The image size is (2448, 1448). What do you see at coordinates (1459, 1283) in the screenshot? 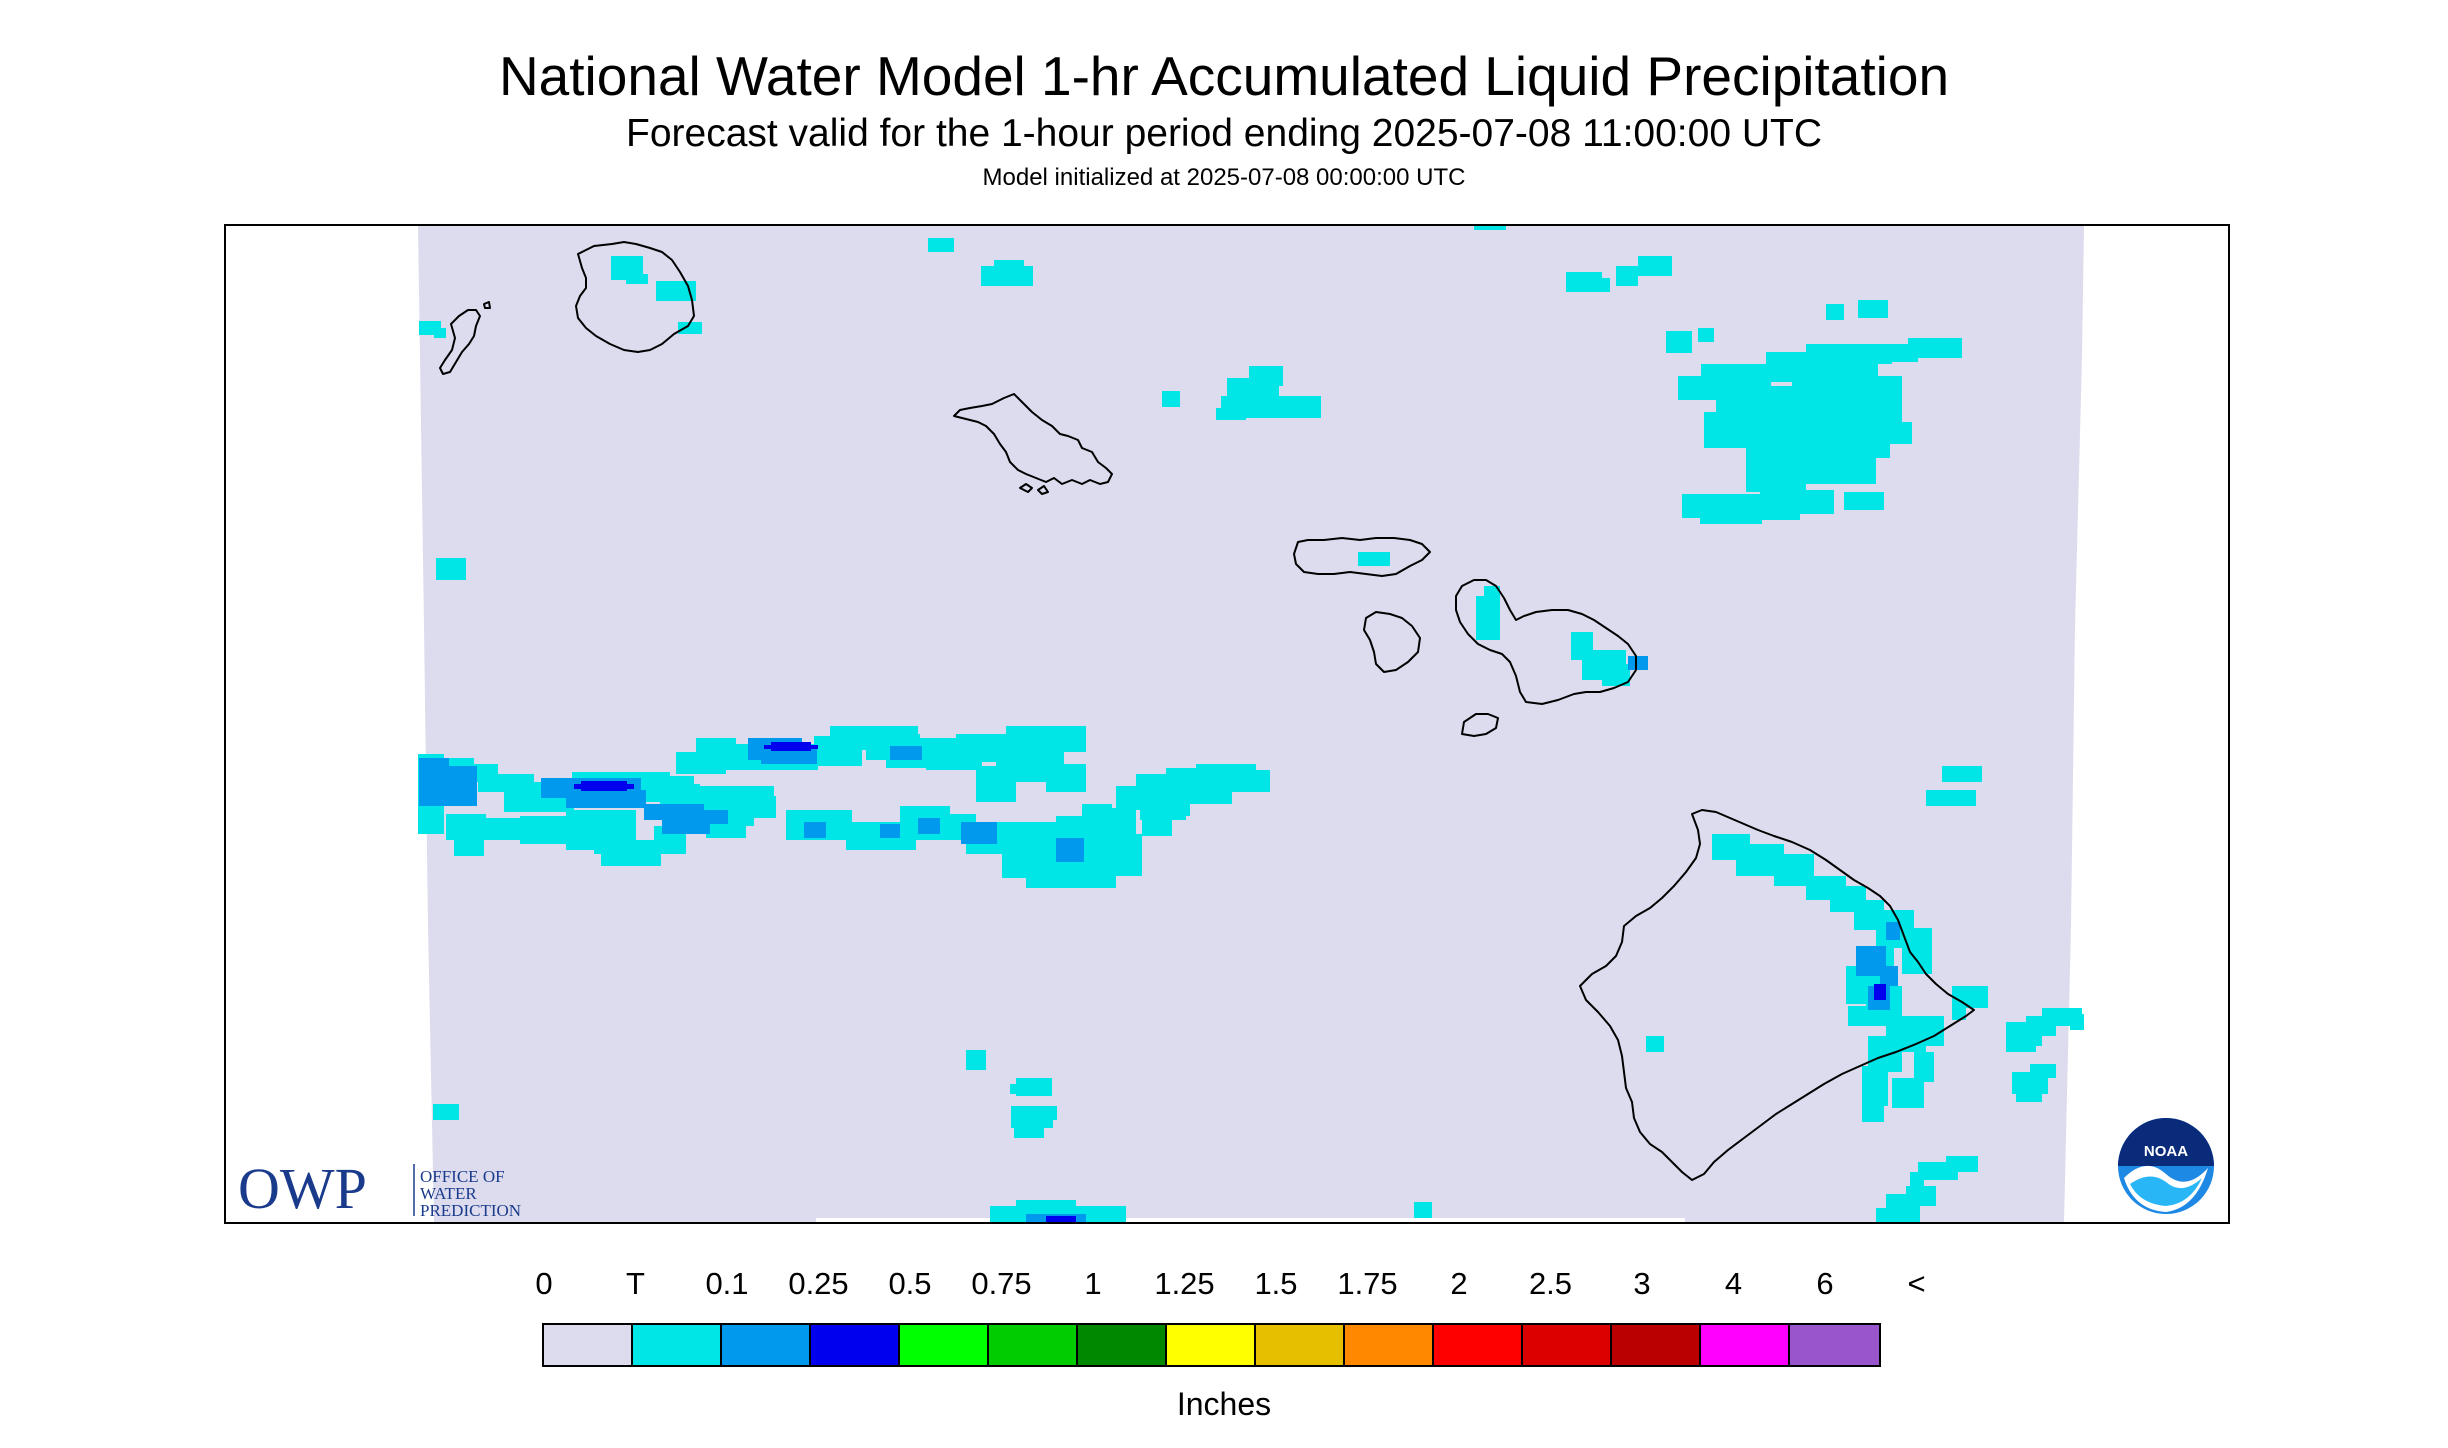
I see `legend-tick-label: 2` at bounding box center [1459, 1283].